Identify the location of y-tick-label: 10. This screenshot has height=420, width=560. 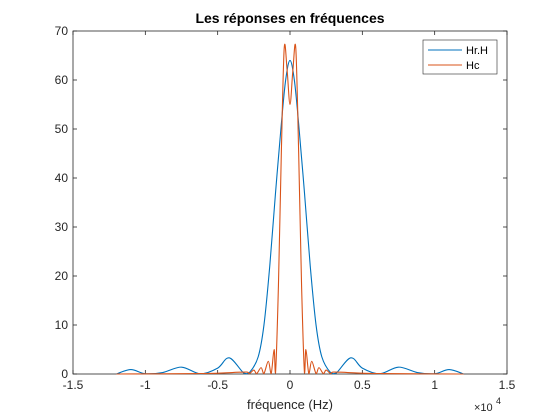
(62, 325).